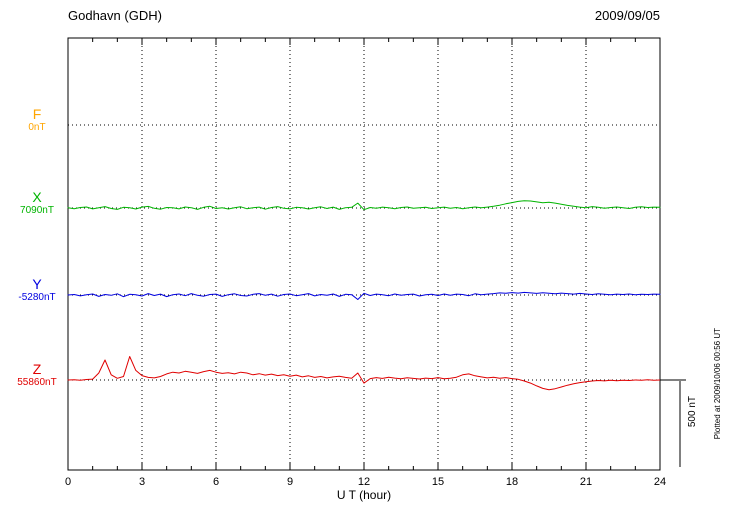 The height and width of the screenshot is (520, 730). I want to click on scale-bar-label: 500 nT, so click(692, 412).